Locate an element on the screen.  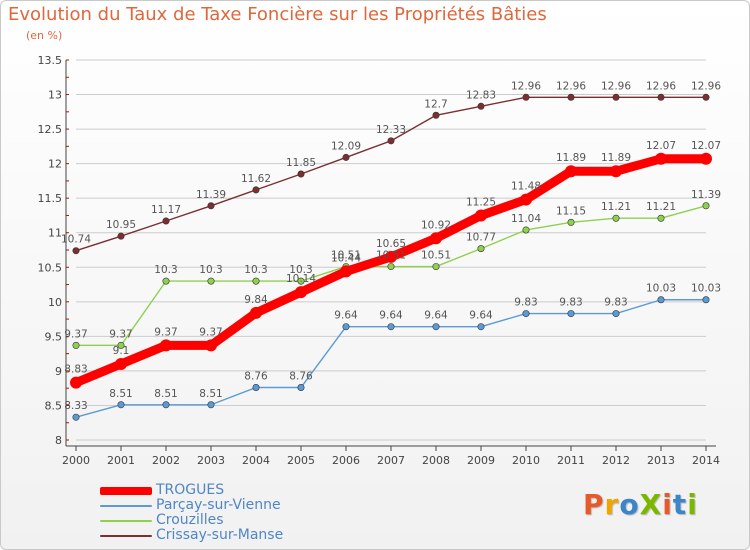
x-tick-label: 2014 is located at coordinates (706, 460).